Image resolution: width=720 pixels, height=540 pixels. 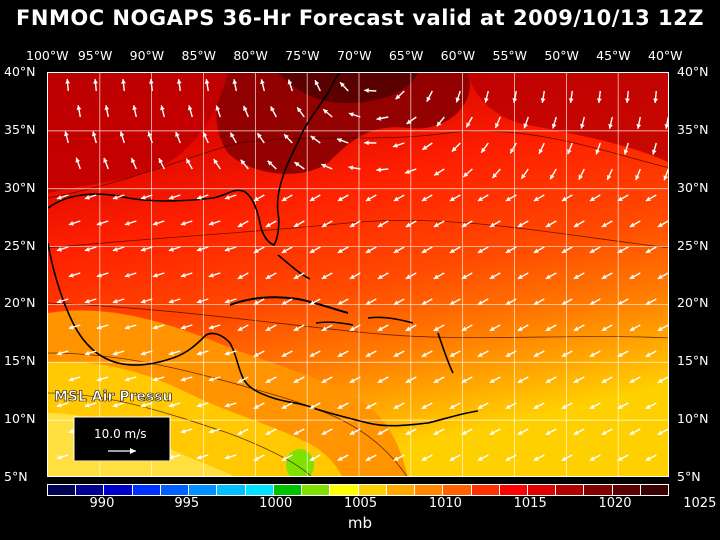 I want to click on longitude-label: 90°W, so click(x=147, y=55).